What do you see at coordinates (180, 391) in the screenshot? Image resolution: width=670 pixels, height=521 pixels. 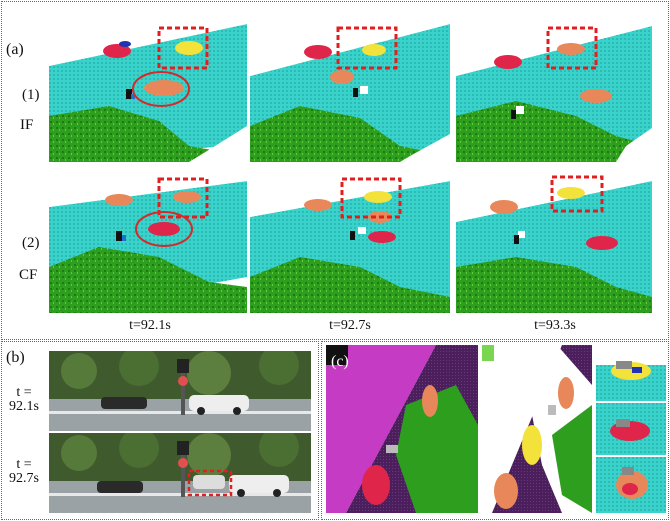 I see `photo-t1` at bounding box center [180, 391].